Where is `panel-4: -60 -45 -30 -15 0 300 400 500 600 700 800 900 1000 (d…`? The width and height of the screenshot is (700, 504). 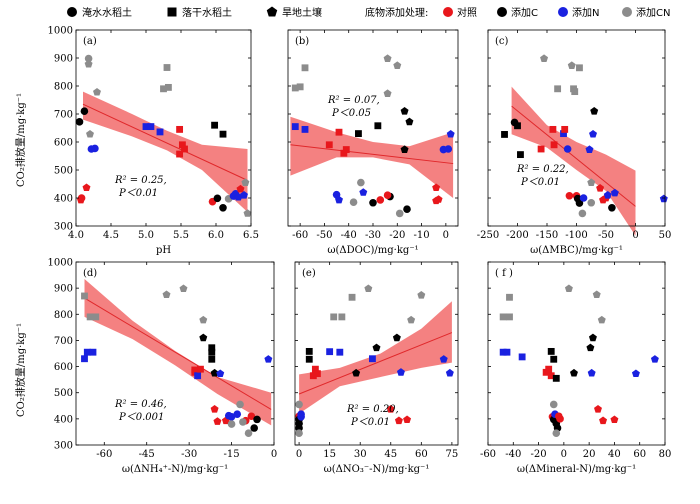 panel-4: -60 -45 -30 -15 0 300 400 500 600 700 800 900 1000 (d… is located at coordinates (163, 367).